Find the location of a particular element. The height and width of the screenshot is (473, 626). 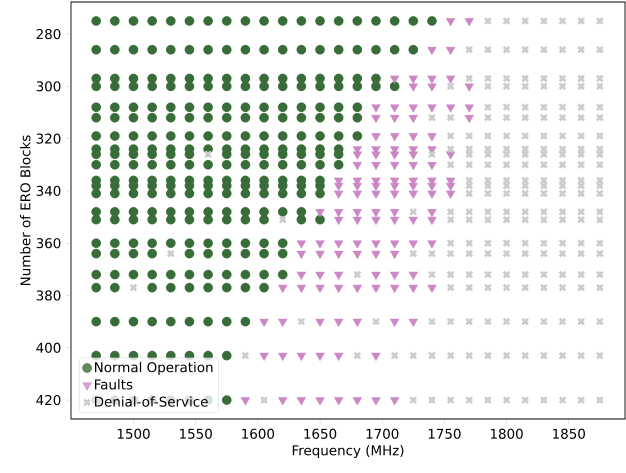

y-tick-label: 400 is located at coordinates (48, 347).